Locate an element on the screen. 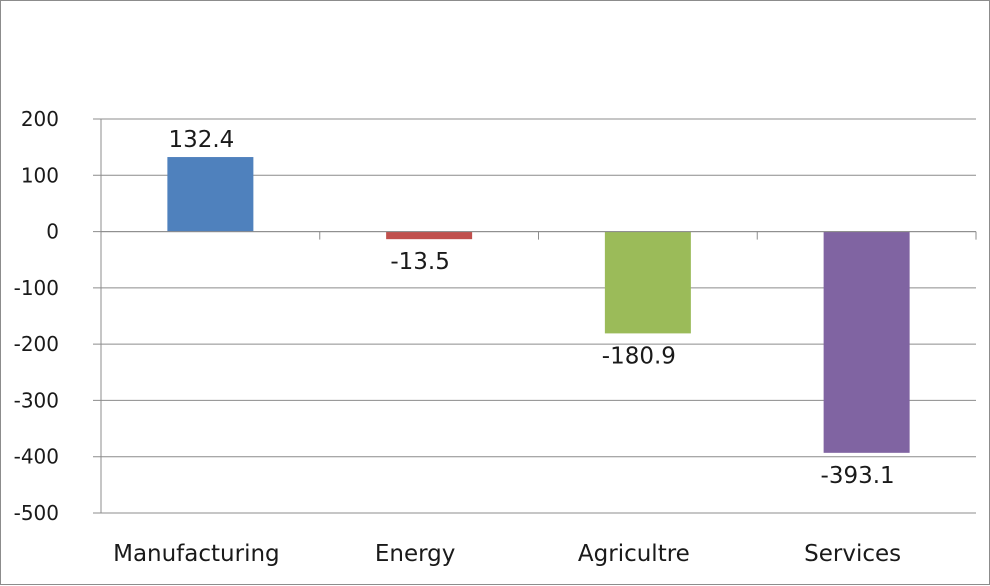 Image resolution: width=990 pixels, height=586 pixels. y-axis-tick-labels: 200 100 0 -100 -200 -300 -400 -500 is located at coordinates (36, 316).